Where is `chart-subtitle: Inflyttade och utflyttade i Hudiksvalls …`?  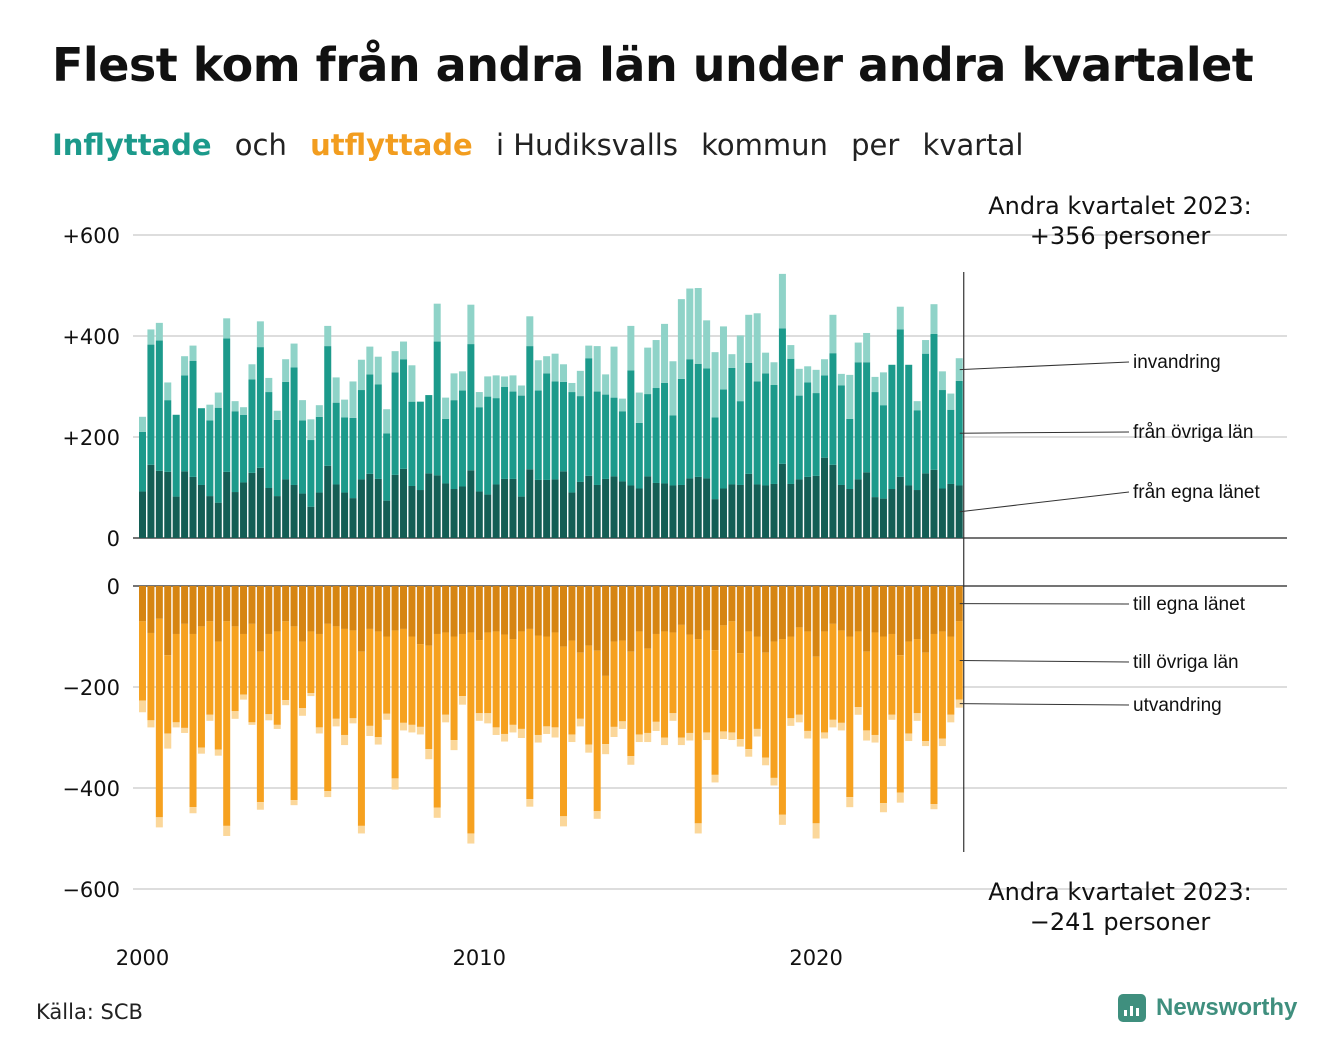
chart-subtitle: Inflyttade och utflyttade i Hudiksvalls … is located at coordinates (544, 145).